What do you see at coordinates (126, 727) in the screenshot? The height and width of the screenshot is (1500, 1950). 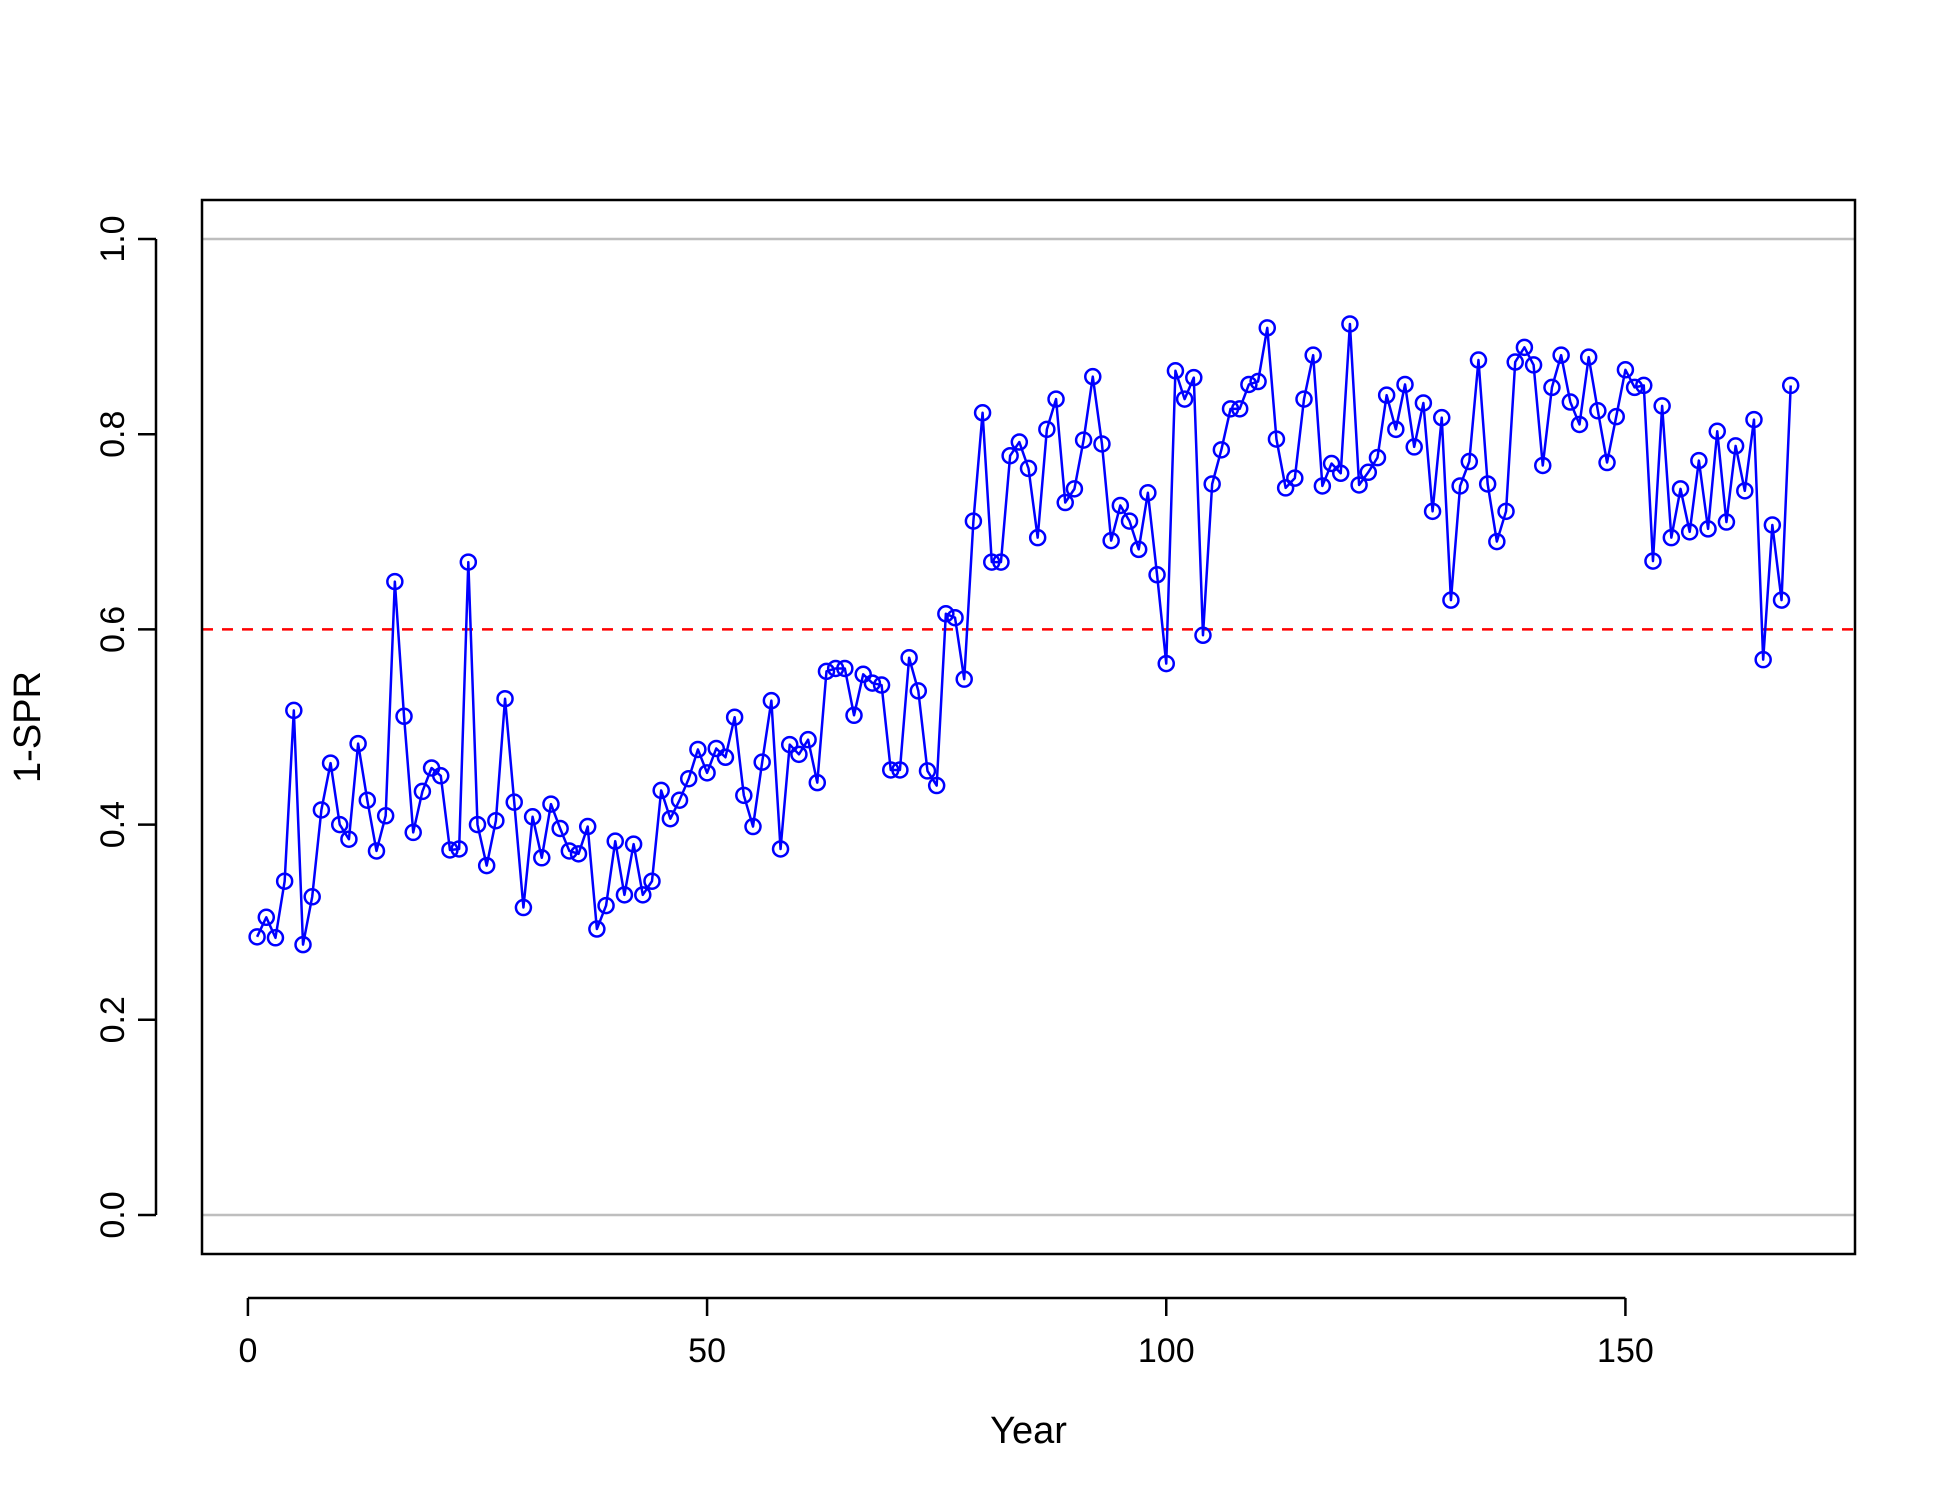 I see `y-axis: 0.0 0.2 0.4 0.6 0.8 1.0` at bounding box center [126, 727].